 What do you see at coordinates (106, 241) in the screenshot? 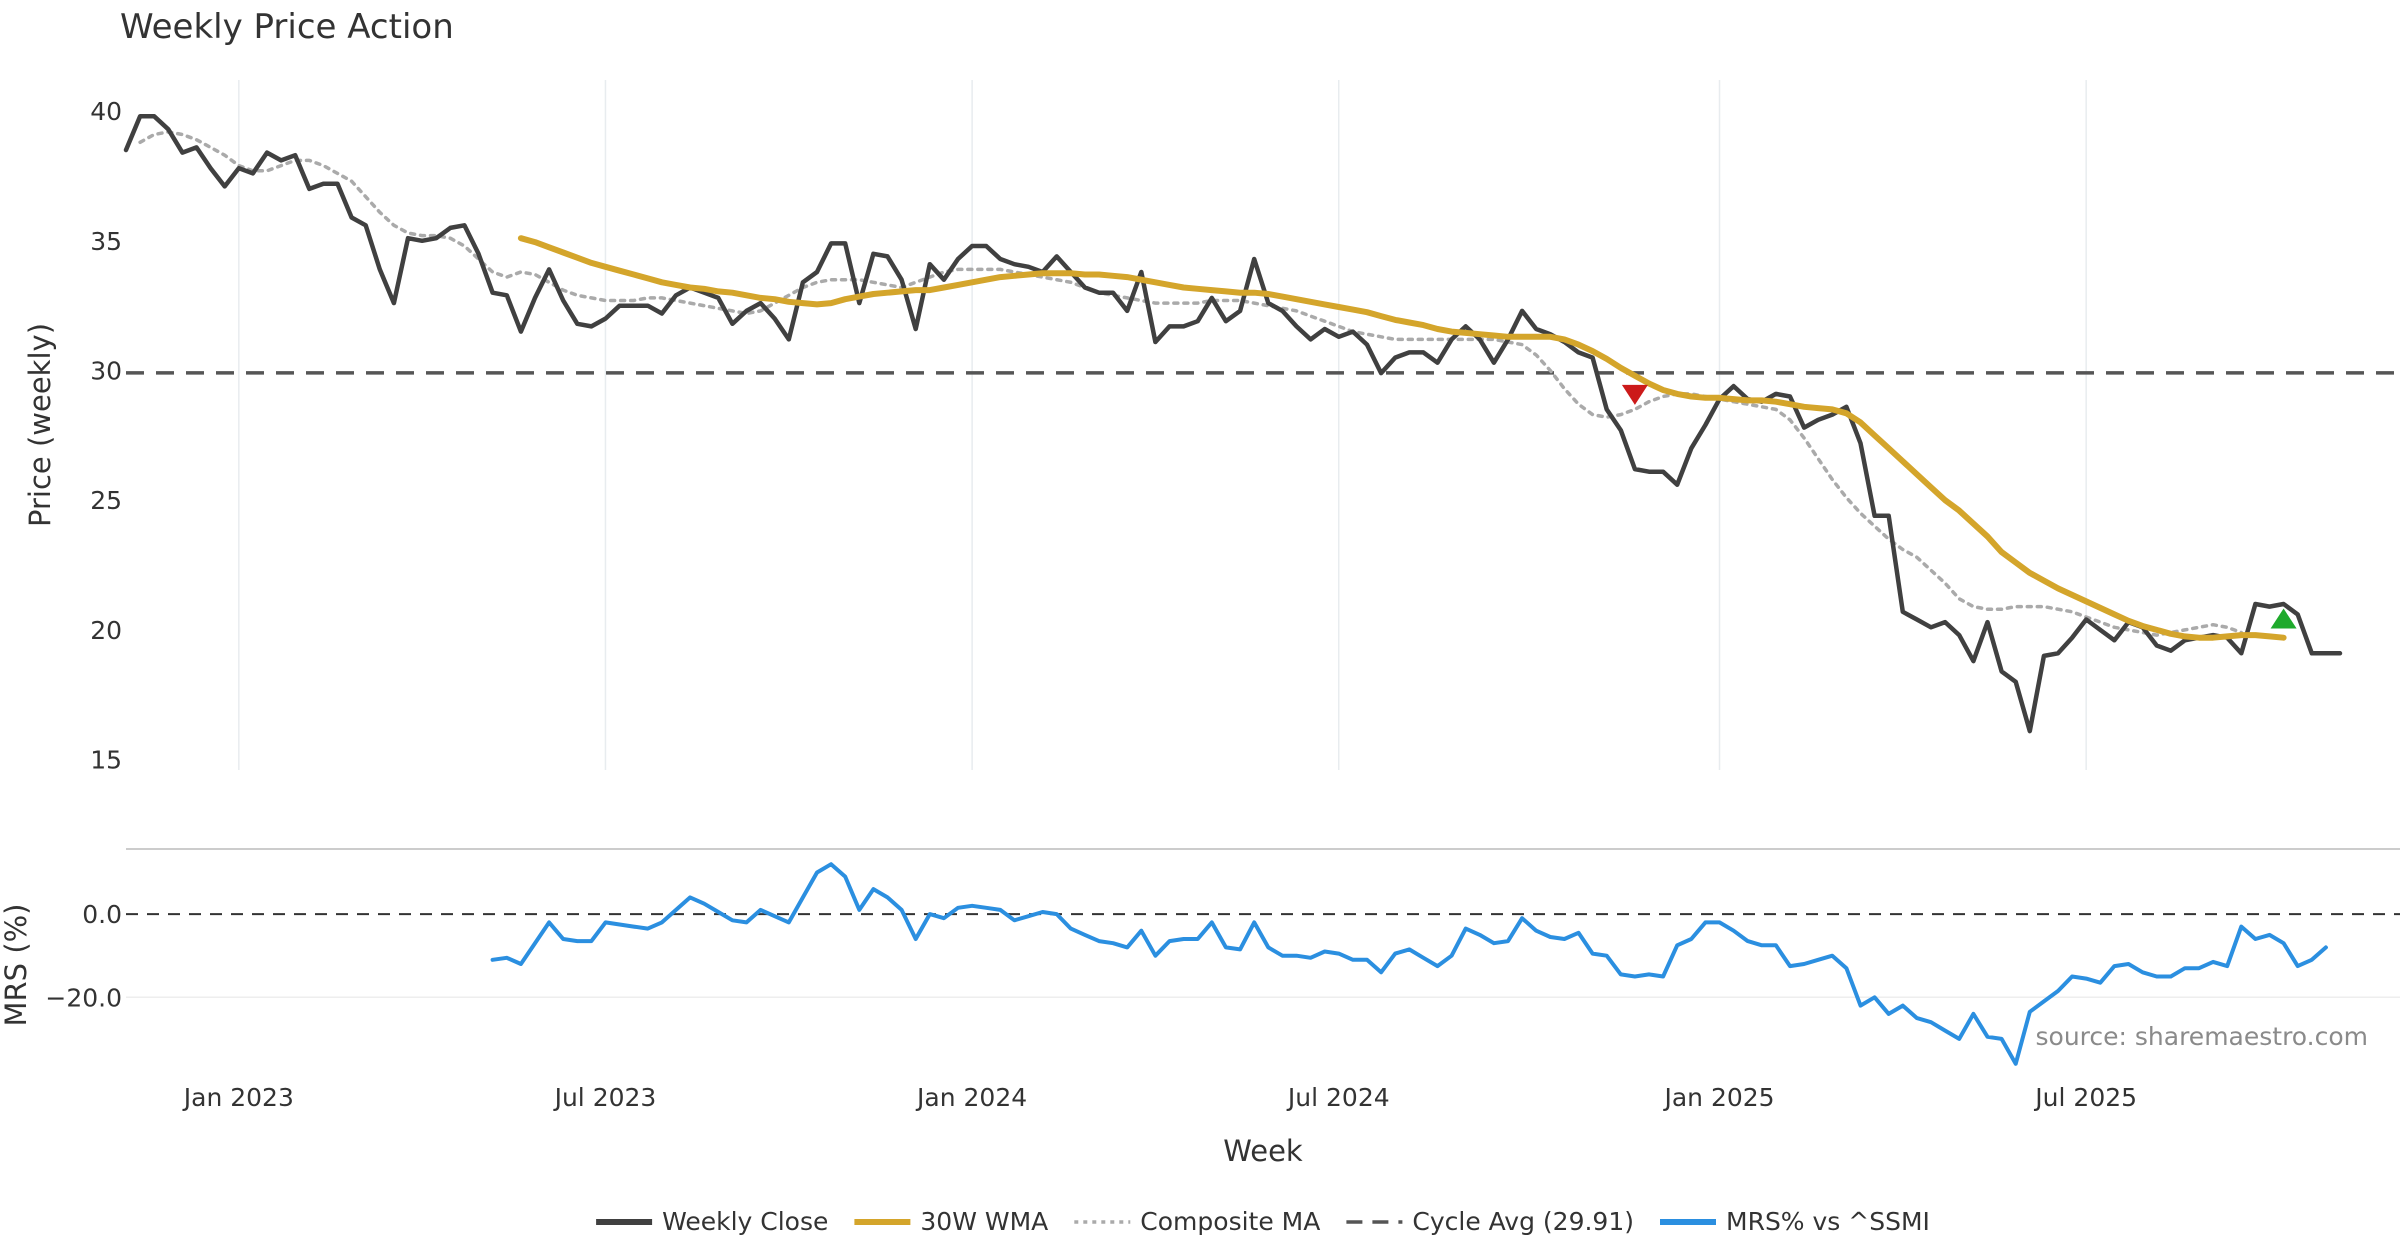
I see `price-y-tick-label: 35` at bounding box center [106, 241].